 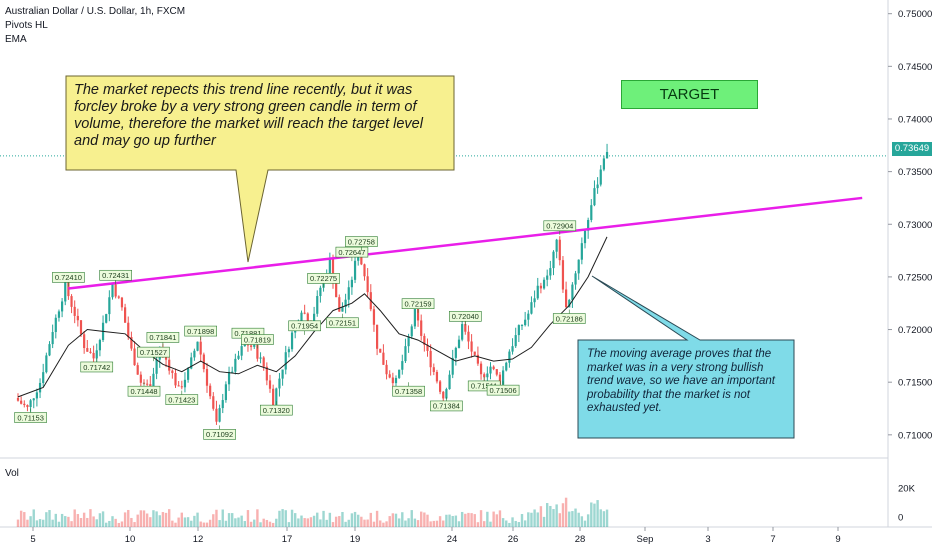 I want to click on pivot-value: 0.71153, so click(x=30, y=417).